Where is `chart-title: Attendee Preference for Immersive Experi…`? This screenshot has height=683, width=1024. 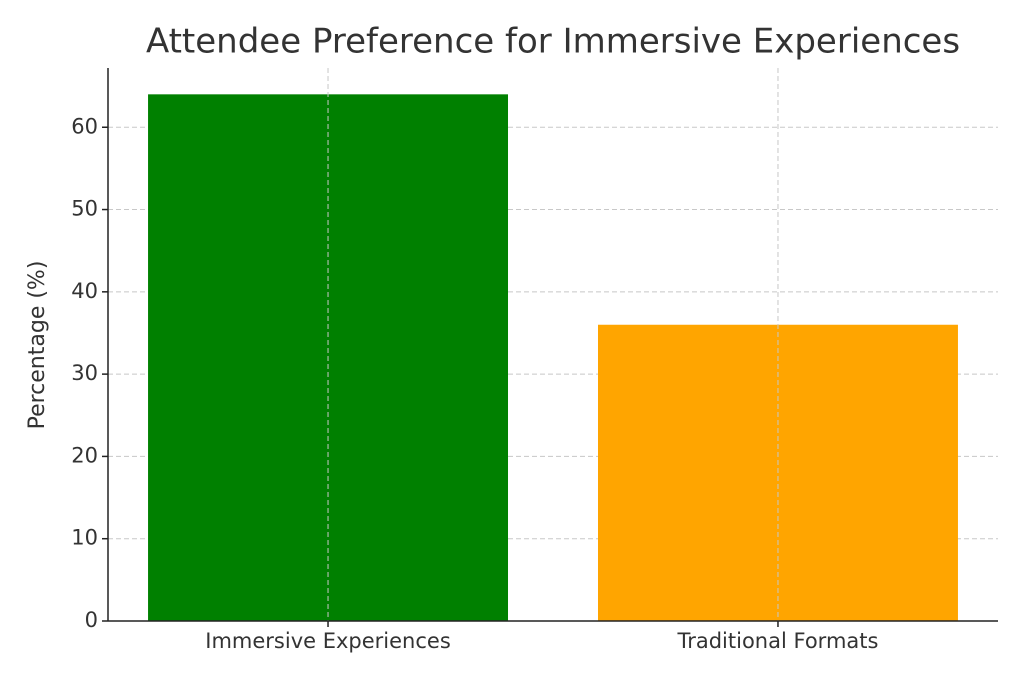 chart-title: Attendee Preference for Immersive Experi… is located at coordinates (553, 42).